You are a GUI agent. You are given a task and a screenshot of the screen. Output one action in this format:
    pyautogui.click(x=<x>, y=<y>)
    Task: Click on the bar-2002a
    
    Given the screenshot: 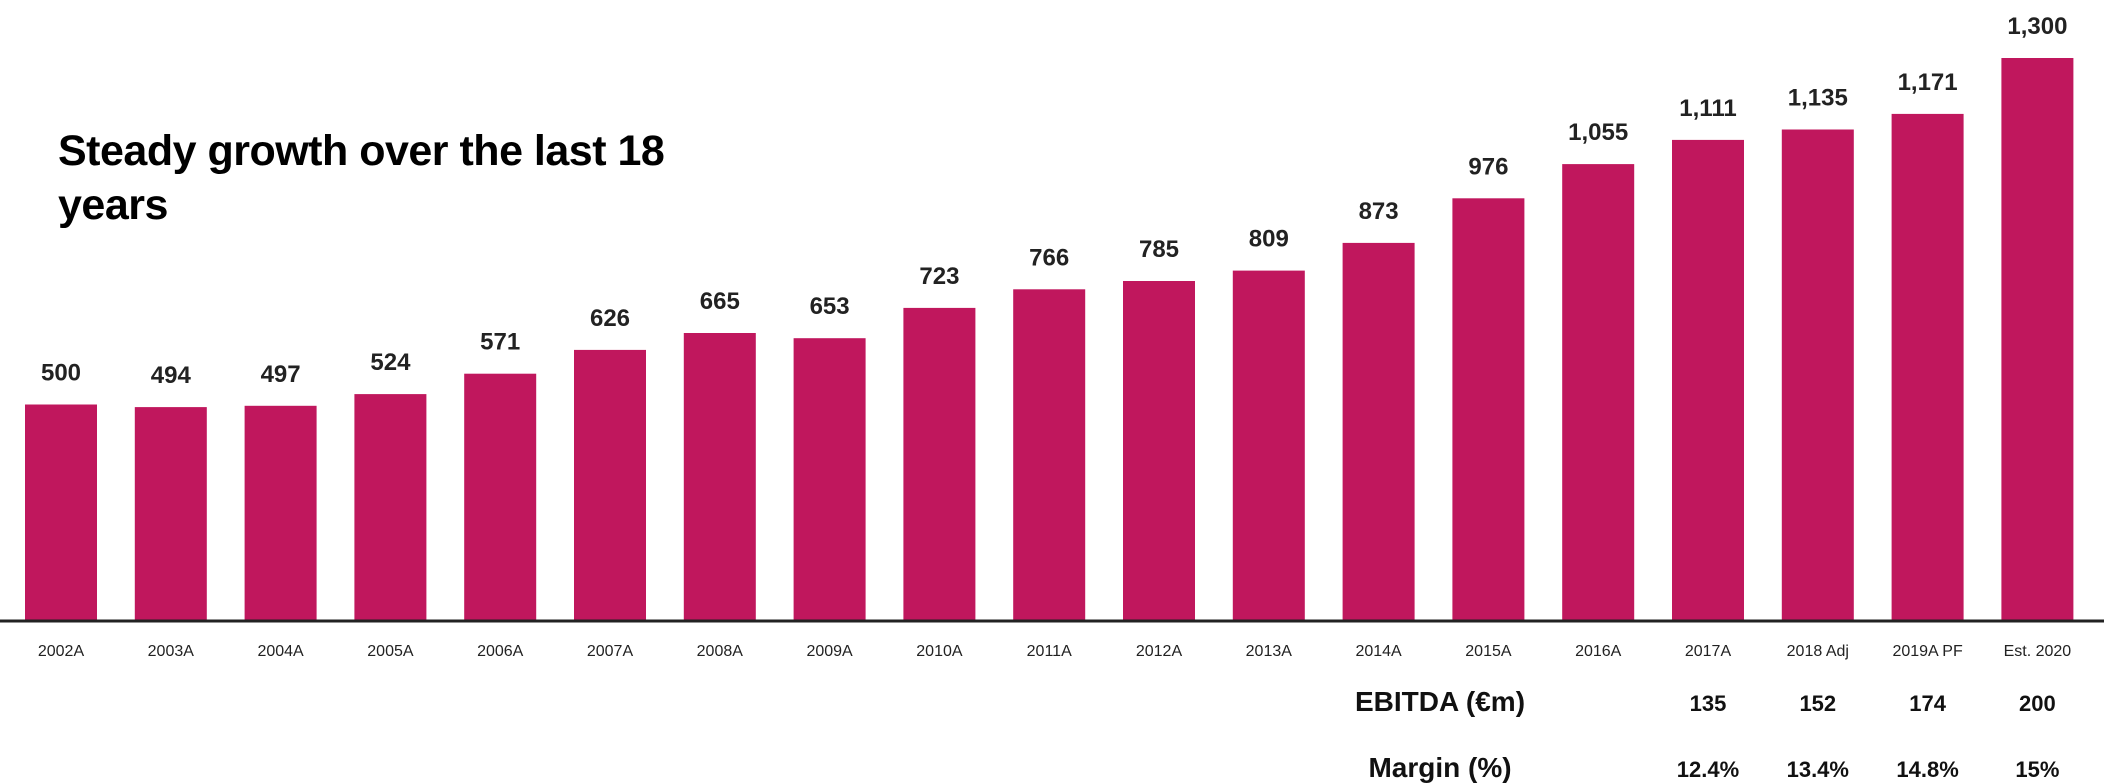 What is the action you would take?
    pyautogui.click(x=61, y=512)
    